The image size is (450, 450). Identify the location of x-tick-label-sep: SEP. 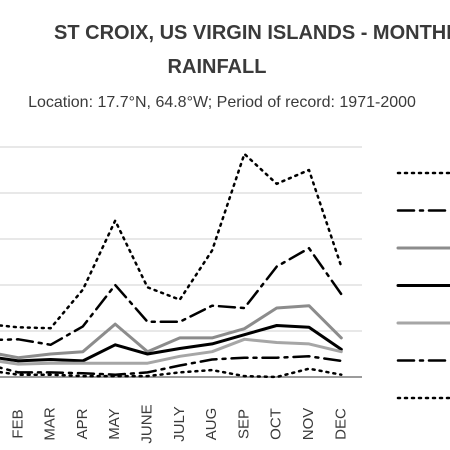
(243, 424).